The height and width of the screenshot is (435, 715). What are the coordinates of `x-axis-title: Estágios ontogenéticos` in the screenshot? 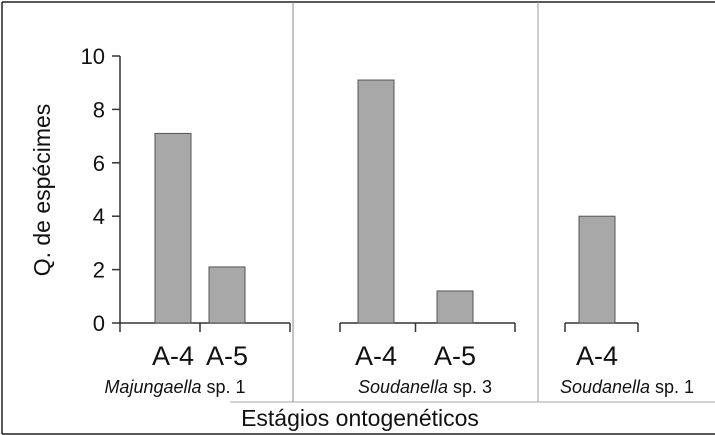 It's located at (360, 418).